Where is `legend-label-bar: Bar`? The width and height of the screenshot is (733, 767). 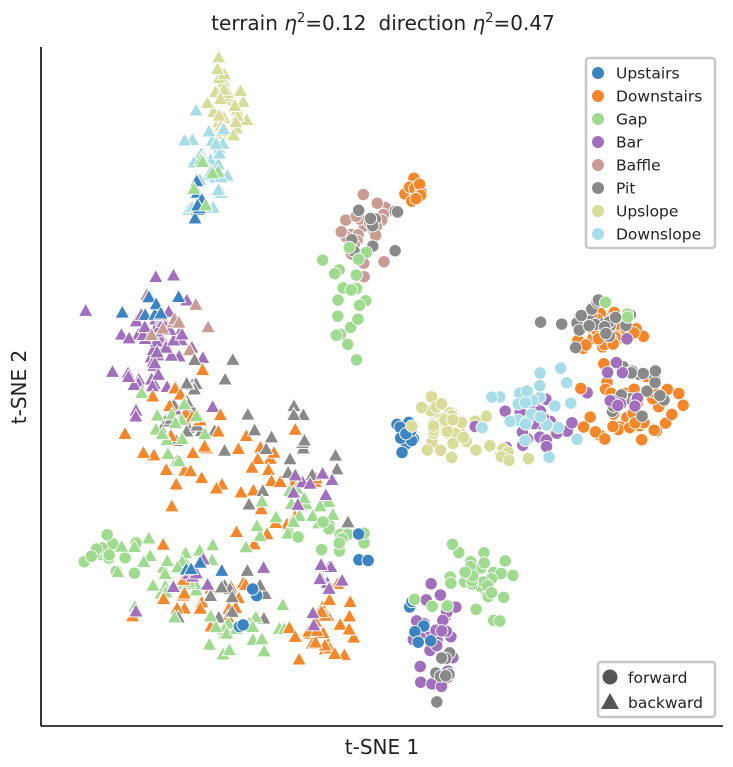
legend-label-bar: Bar is located at coordinates (629, 143).